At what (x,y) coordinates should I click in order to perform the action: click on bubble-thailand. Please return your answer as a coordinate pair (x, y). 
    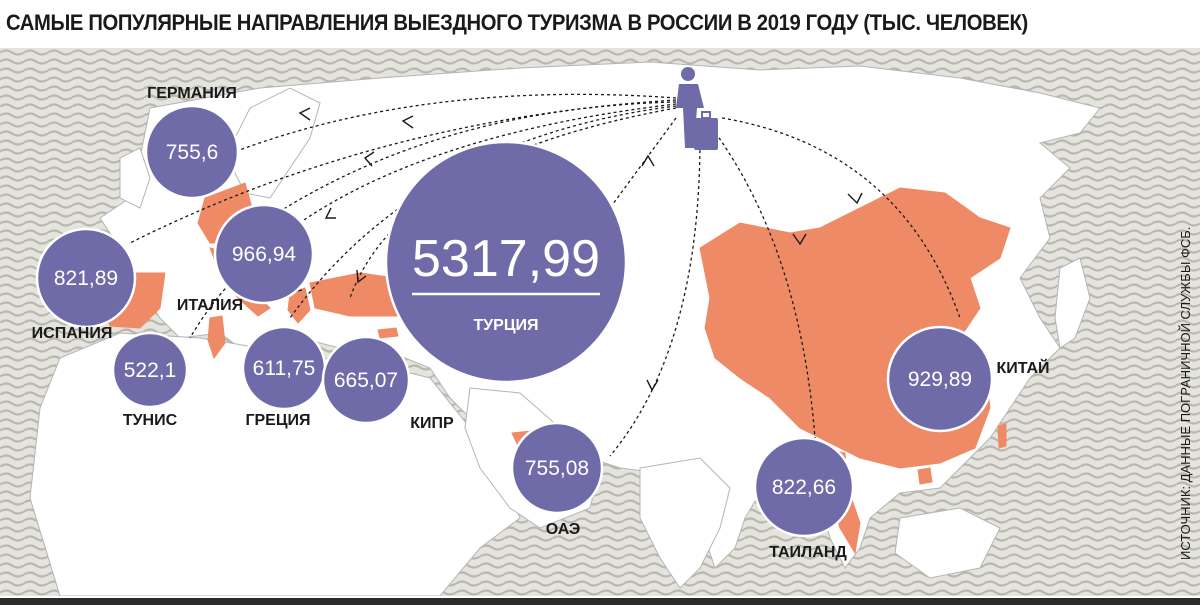
    Looking at the image, I should click on (804, 487).